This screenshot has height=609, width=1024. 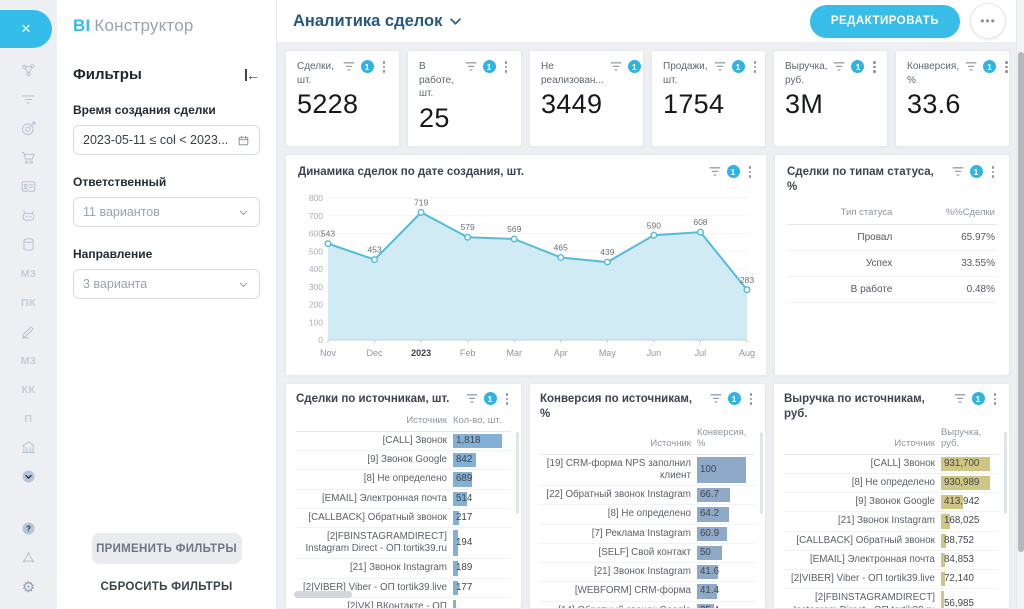 I want to click on table-row: Успех 33.55%, so click(x=892, y=263).